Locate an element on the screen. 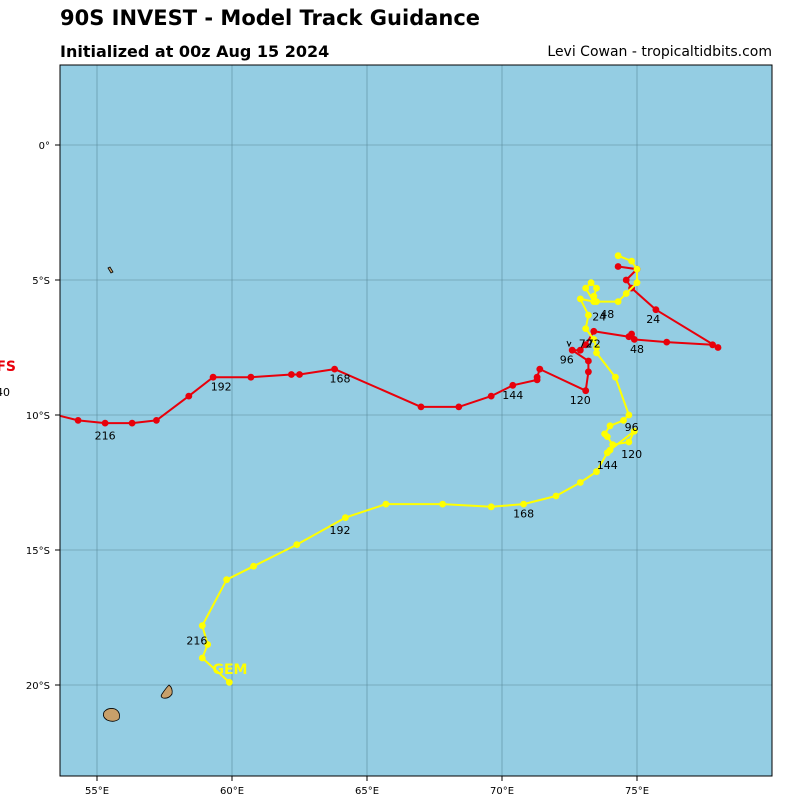 This screenshot has height=800, width=800. lat-tick-label: 15°S is located at coordinates (38, 551).